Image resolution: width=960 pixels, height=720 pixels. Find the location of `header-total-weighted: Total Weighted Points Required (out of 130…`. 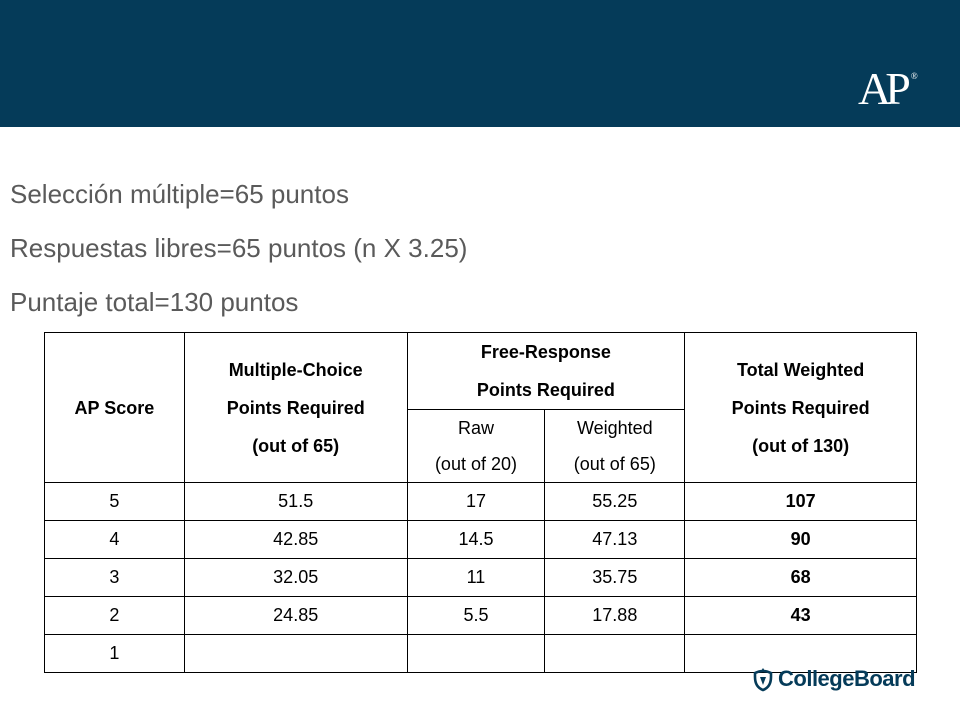

header-total-weighted: Total Weighted Points Required (out of 130… is located at coordinates (800, 407).